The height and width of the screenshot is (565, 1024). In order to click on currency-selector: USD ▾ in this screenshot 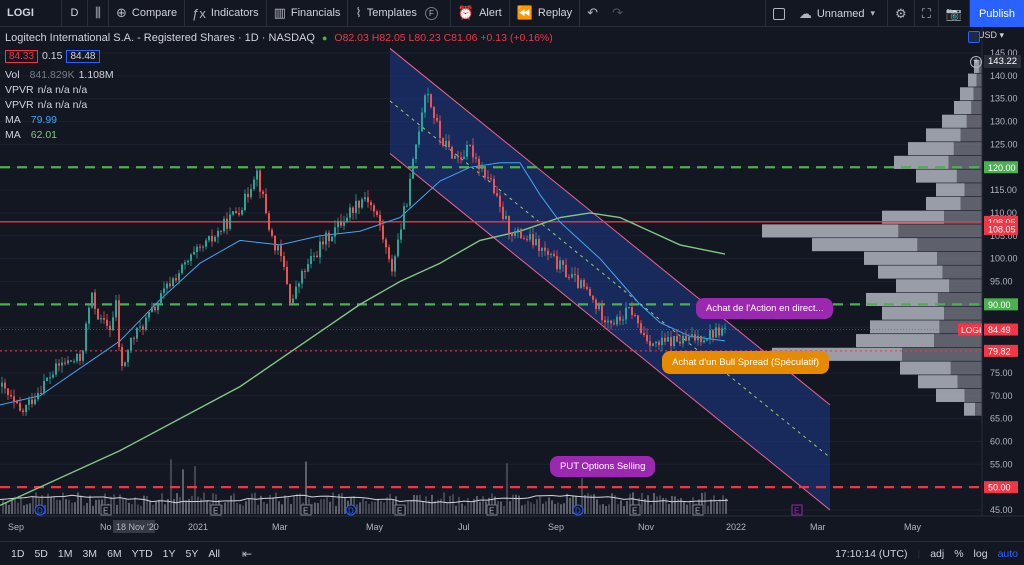, I will do `click(991, 35)`.